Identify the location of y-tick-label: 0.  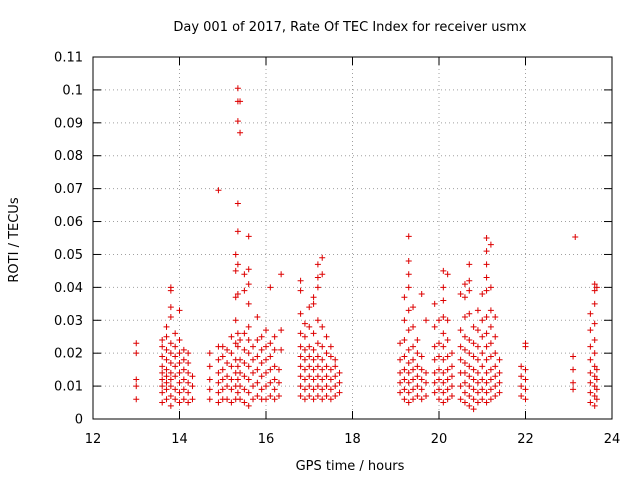
(79, 420).